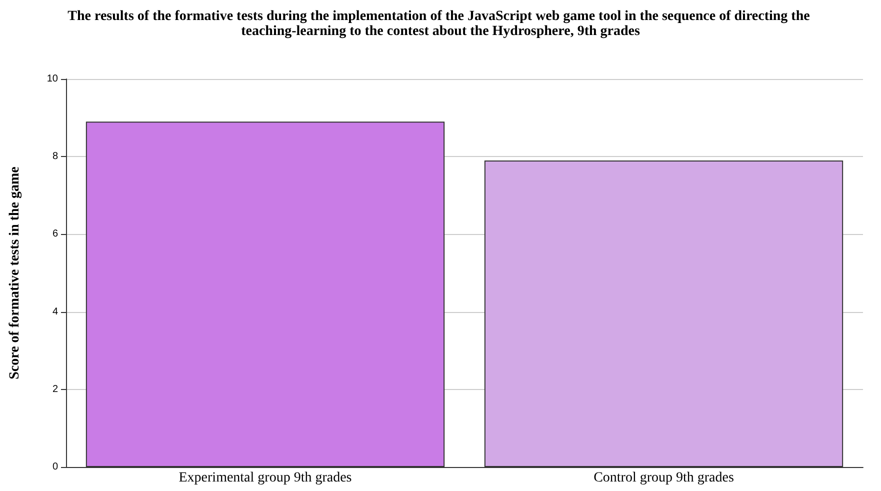 The image size is (881, 491). What do you see at coordinates (55, 312) in the screenshot?
I see `y-tick-label: 4` at bounding box center [55, 312].